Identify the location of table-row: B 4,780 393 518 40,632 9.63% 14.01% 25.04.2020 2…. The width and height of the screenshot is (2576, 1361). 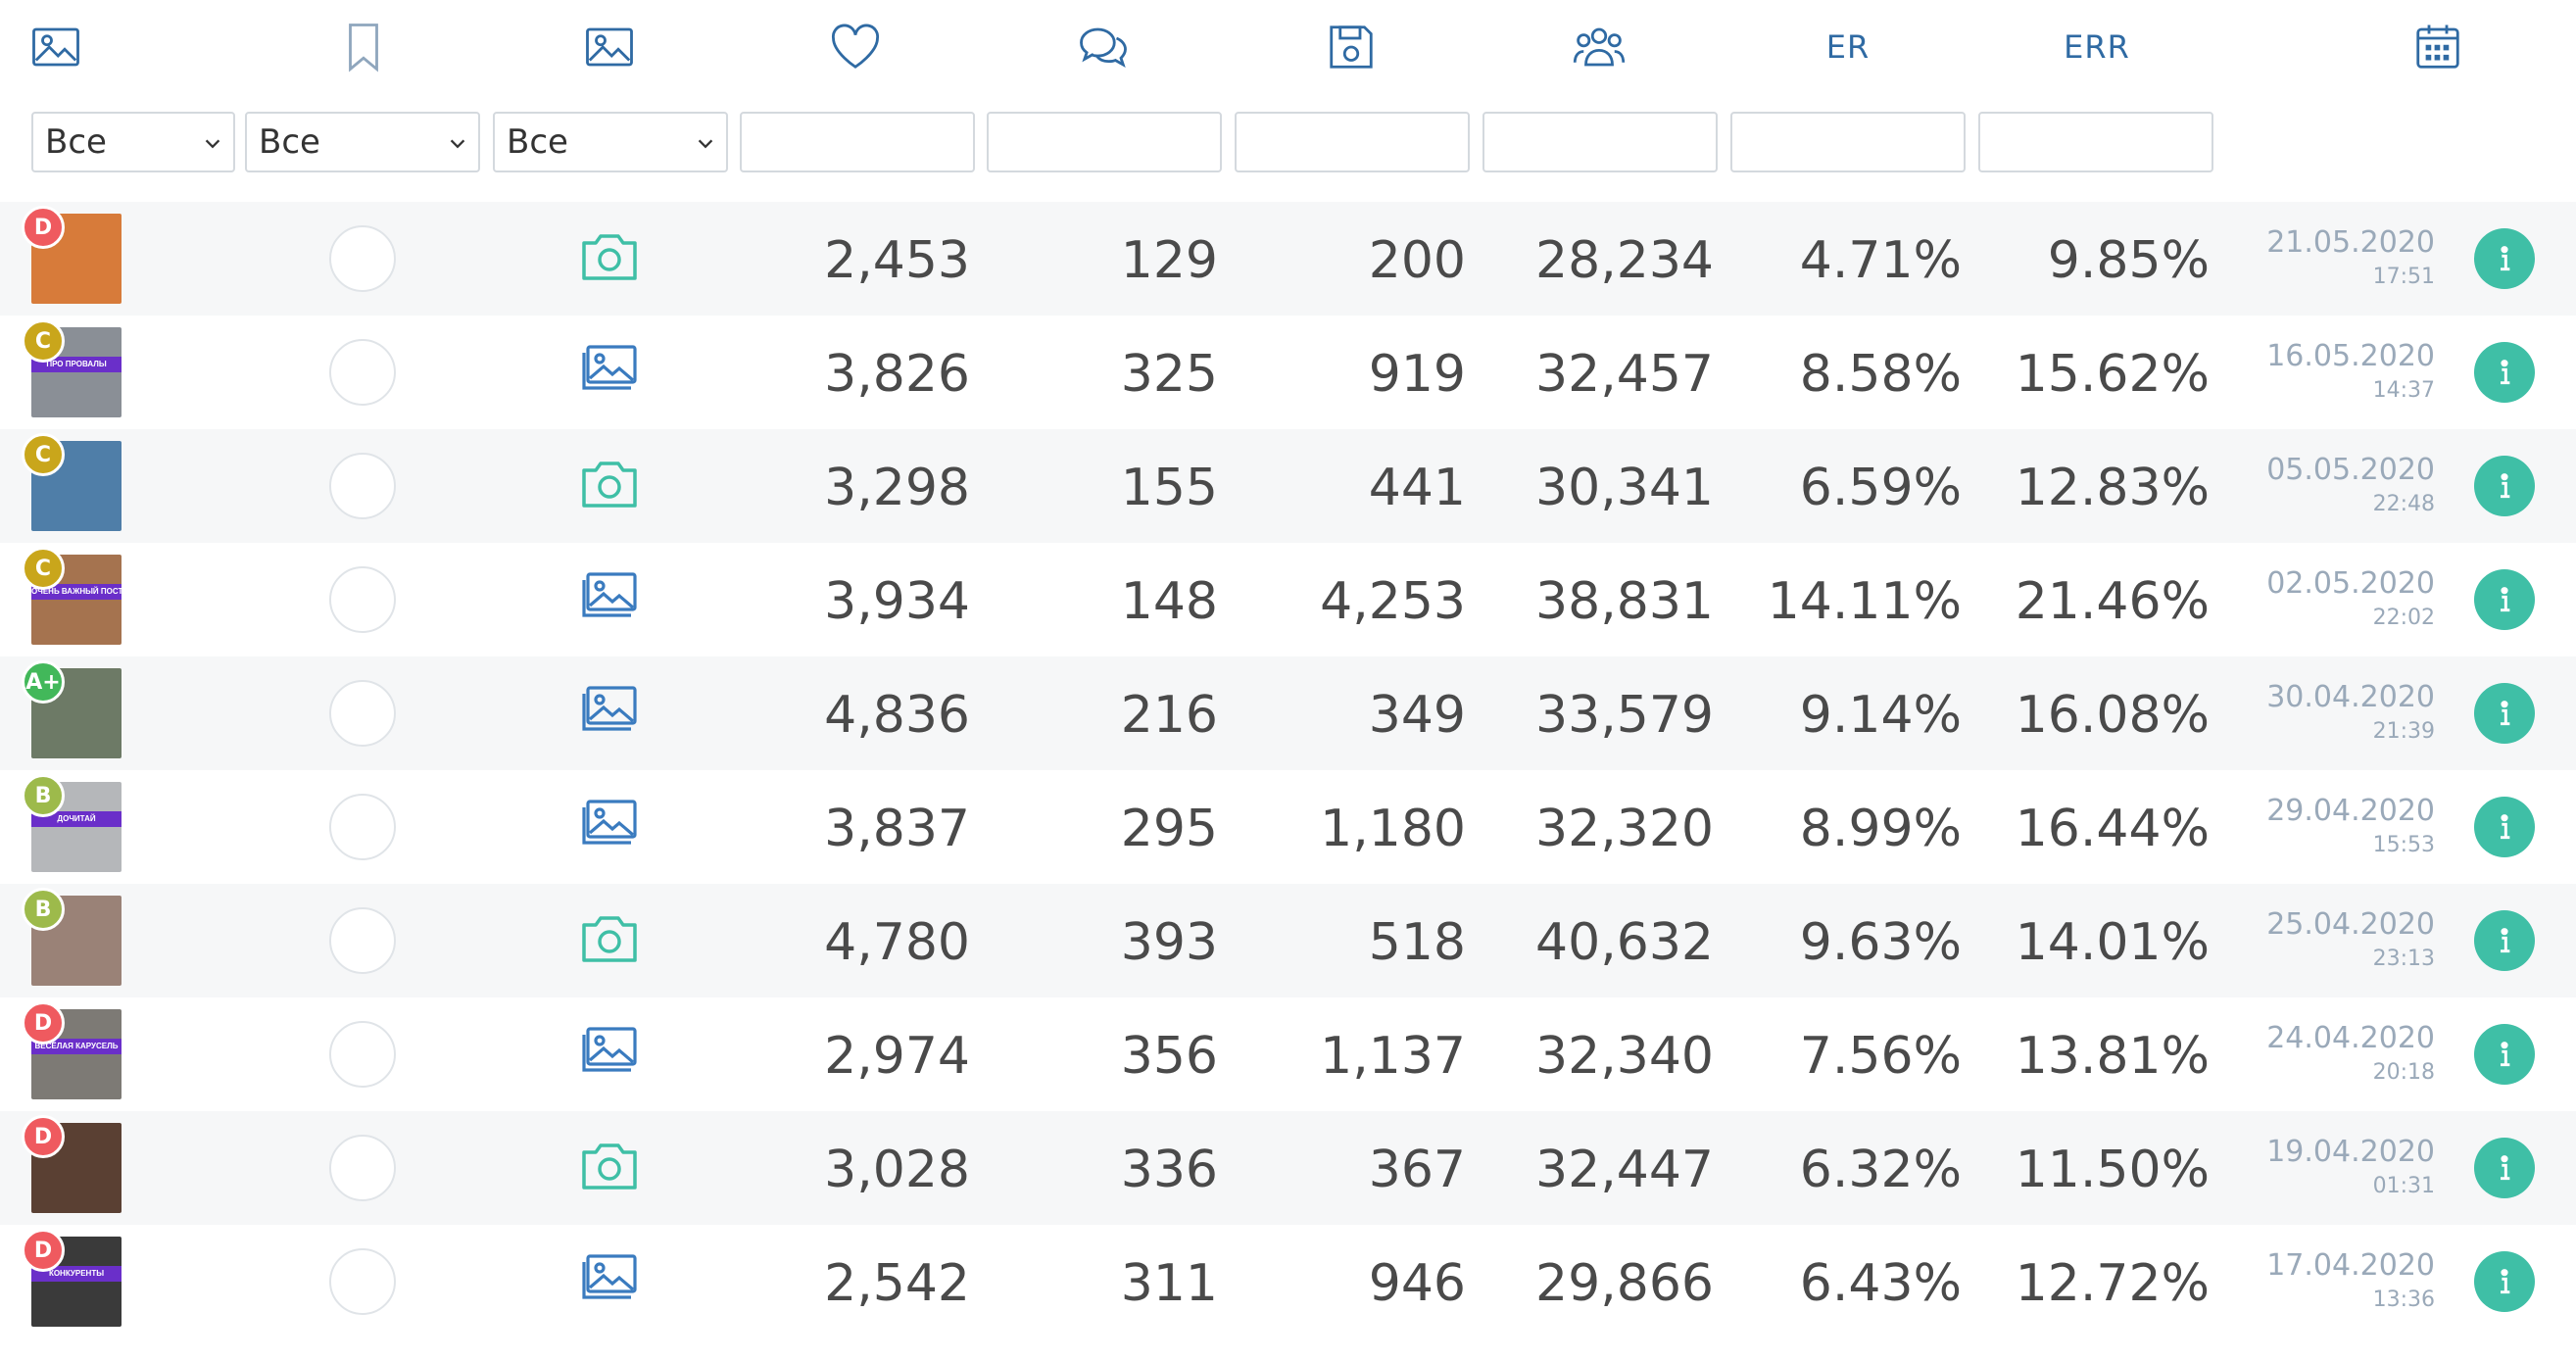
(1288, 940).